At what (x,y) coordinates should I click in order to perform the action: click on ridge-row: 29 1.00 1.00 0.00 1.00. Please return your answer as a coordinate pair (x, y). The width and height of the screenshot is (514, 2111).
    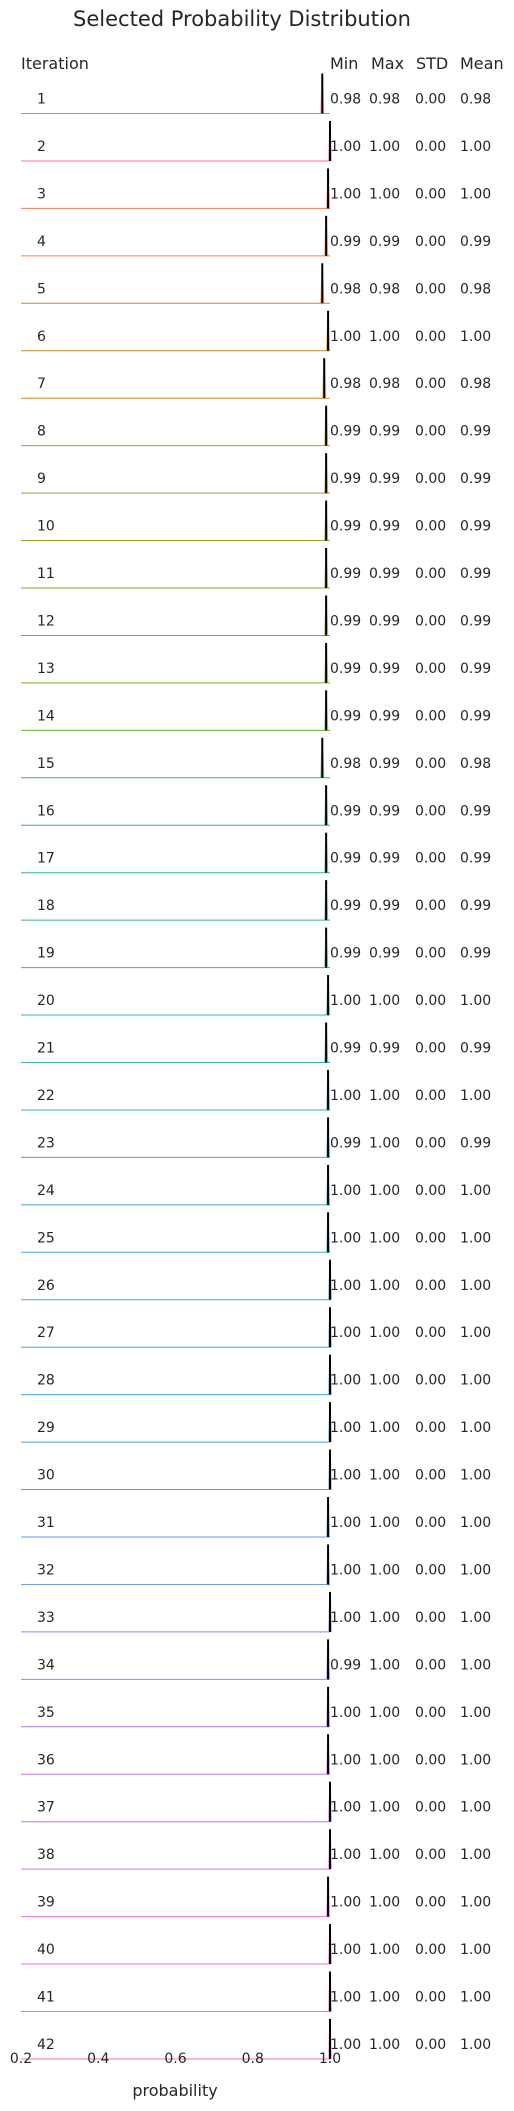
    Looking at the image, I should click on (256, 1422).